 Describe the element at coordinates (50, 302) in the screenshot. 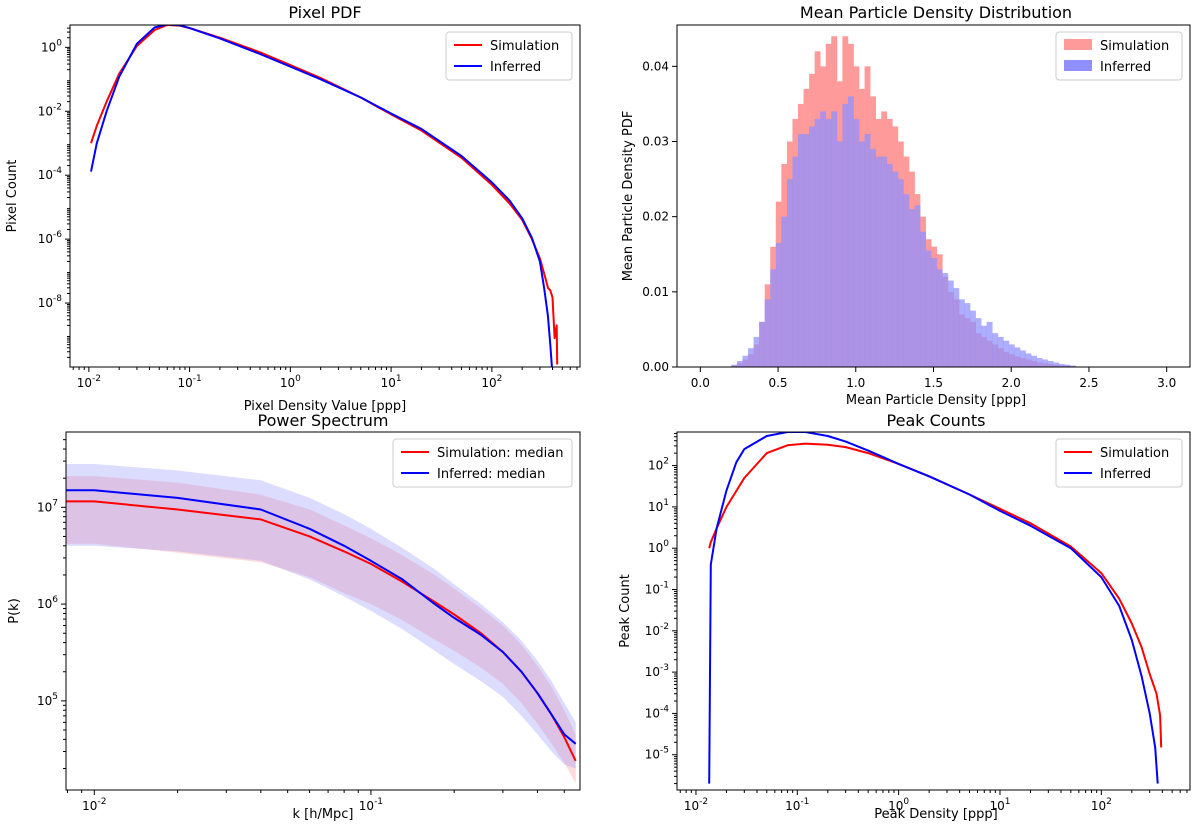

I see `y-tick-label: 10⁻⁸` at that location.